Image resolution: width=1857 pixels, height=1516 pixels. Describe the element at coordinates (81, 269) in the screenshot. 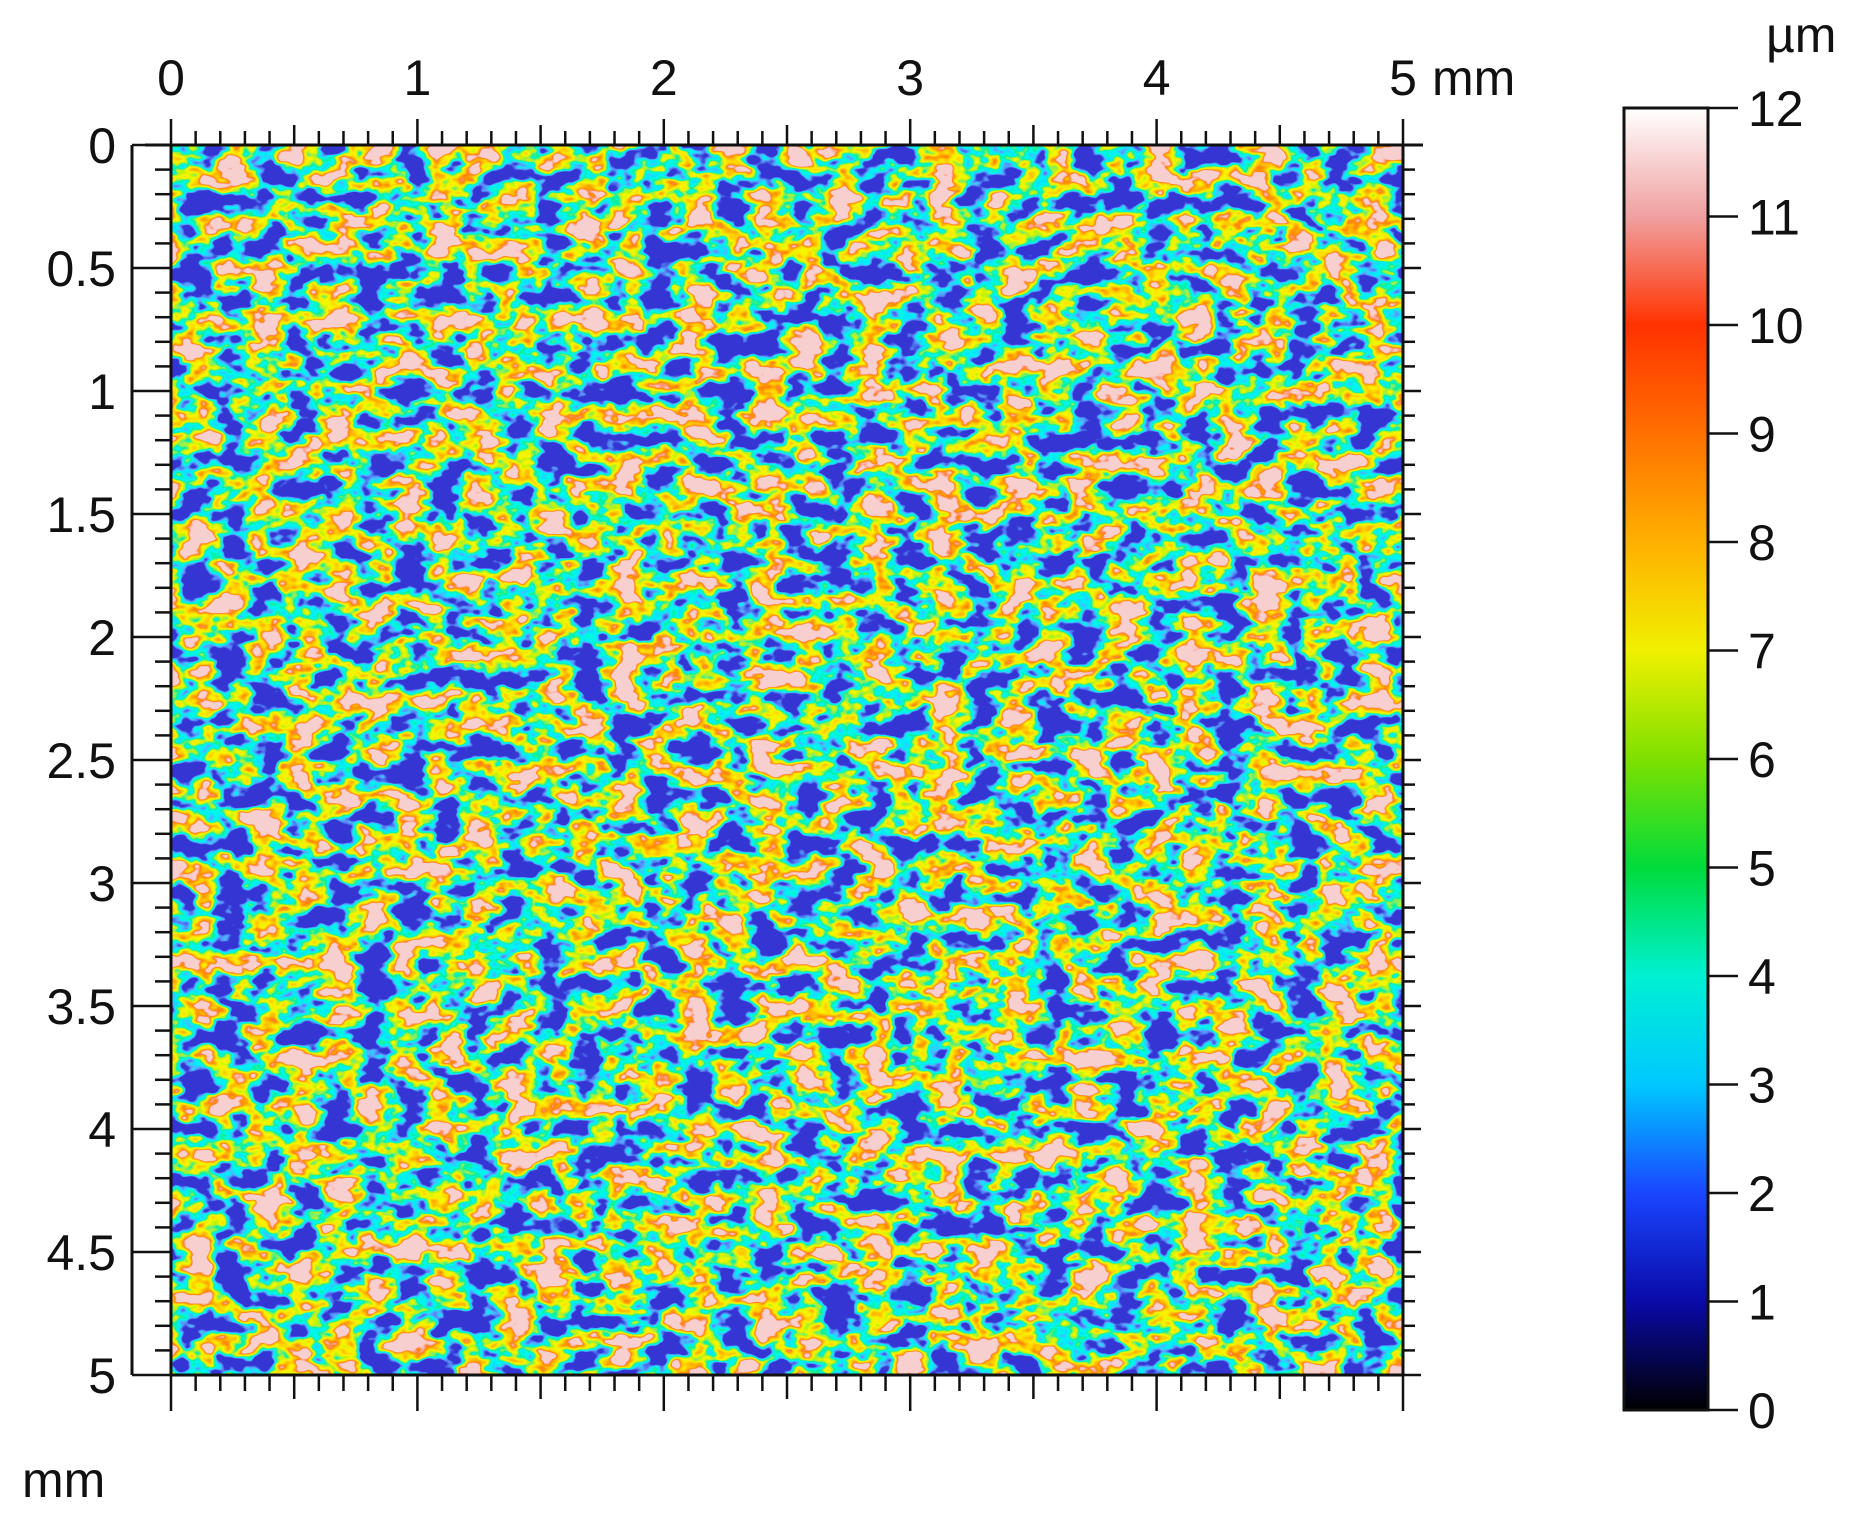

I see `y-tick-label: 0.5` at that location.